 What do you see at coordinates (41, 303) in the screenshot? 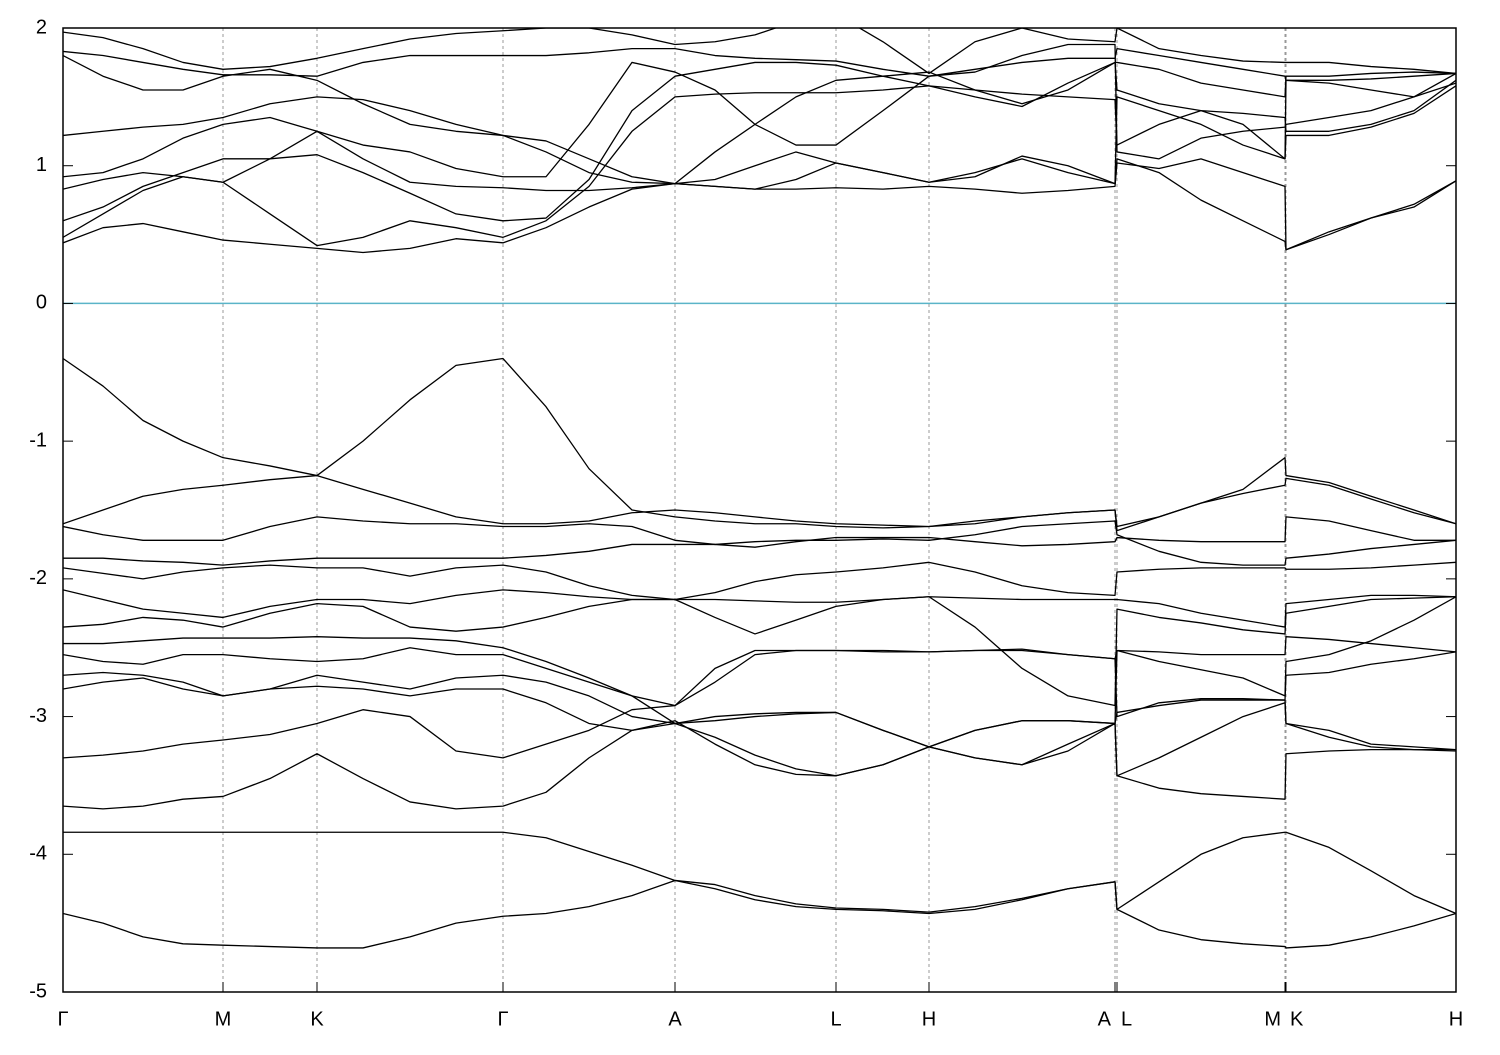
I see `y-tick-label: 0` at bounding box center [41, 303].